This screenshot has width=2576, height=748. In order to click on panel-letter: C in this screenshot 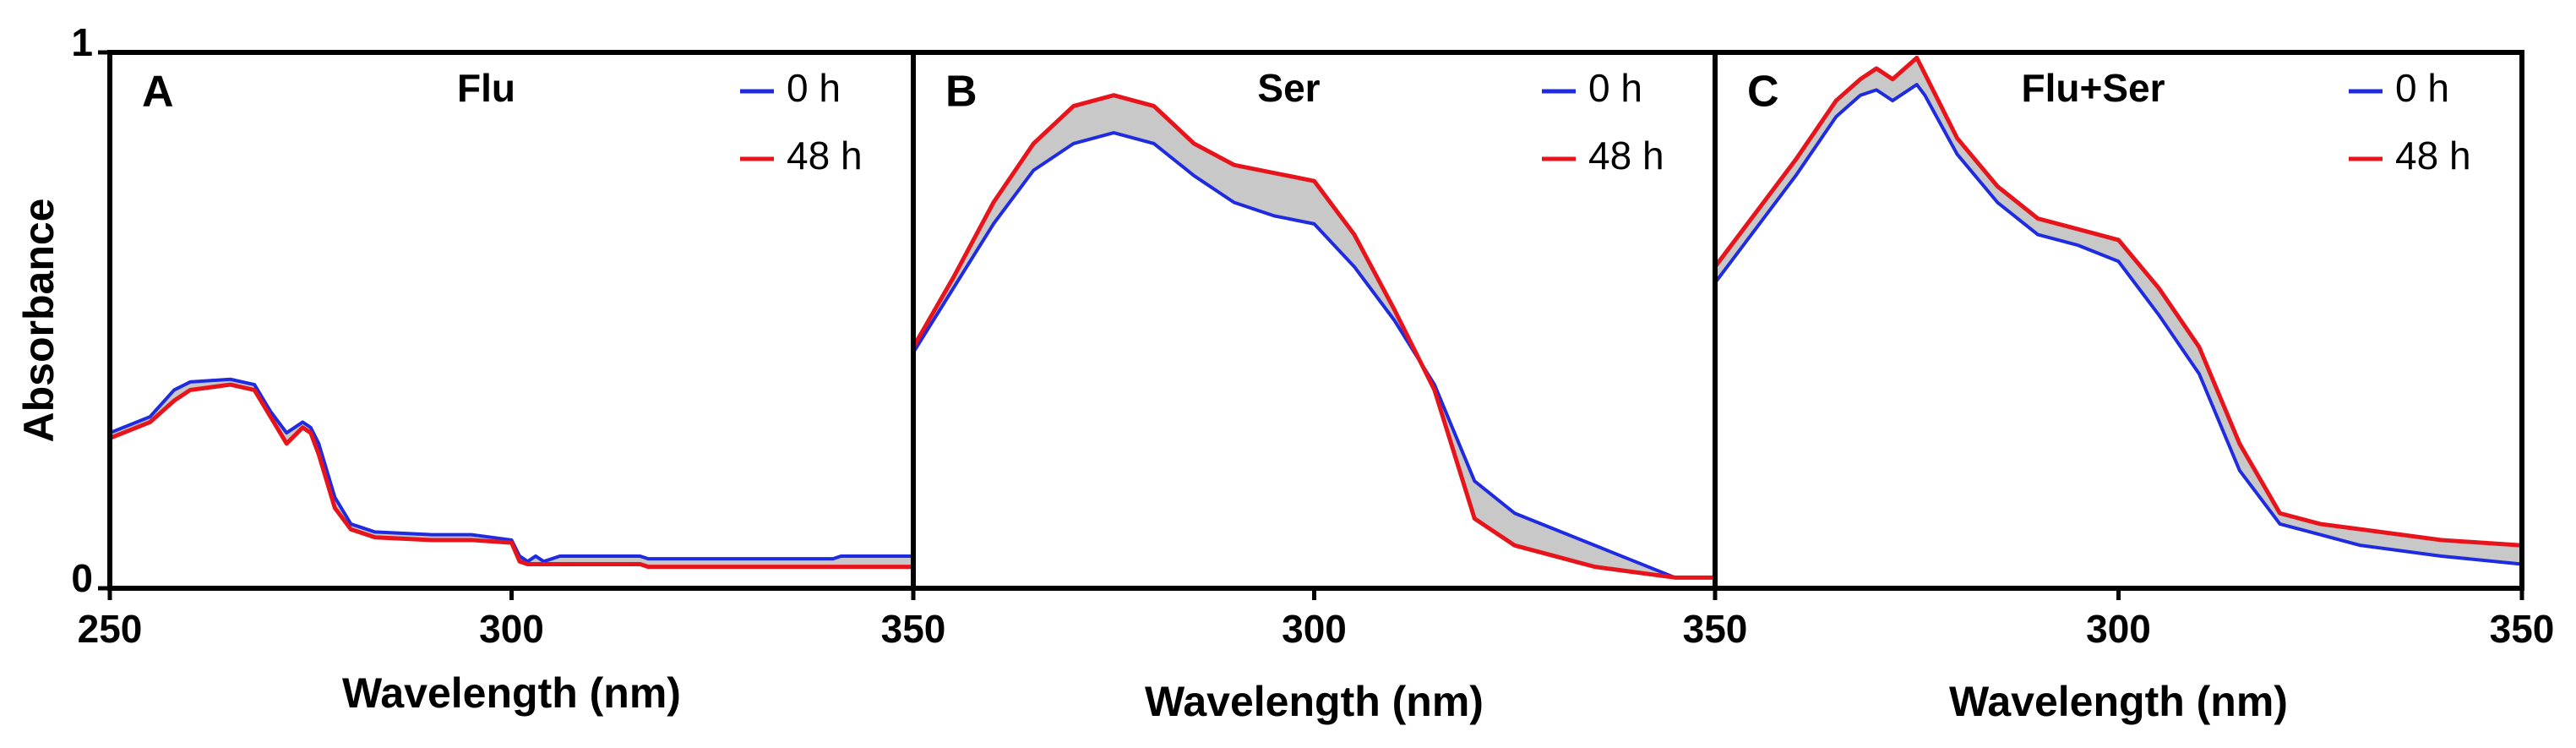, I will do `click(1763, 92)`.